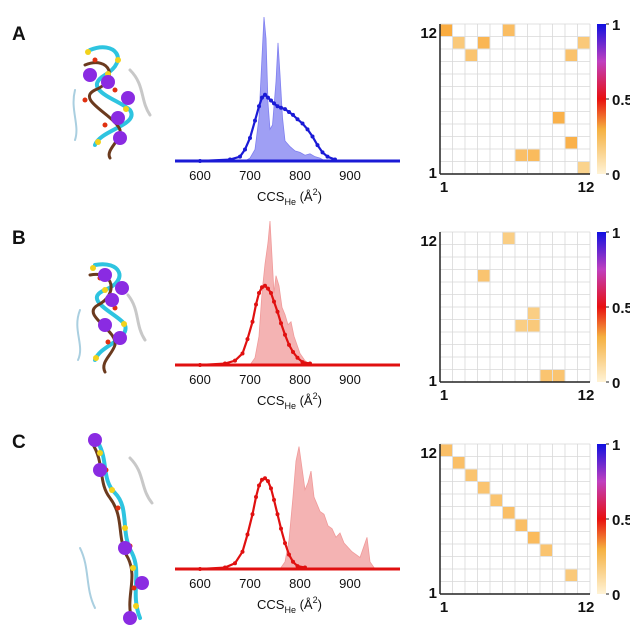 This screenshot has height=625, width=632. What do you see at coordinates (19, 238) in the screenshot?
I see `panel-letter-b: B` at bounding box center [19, 238].